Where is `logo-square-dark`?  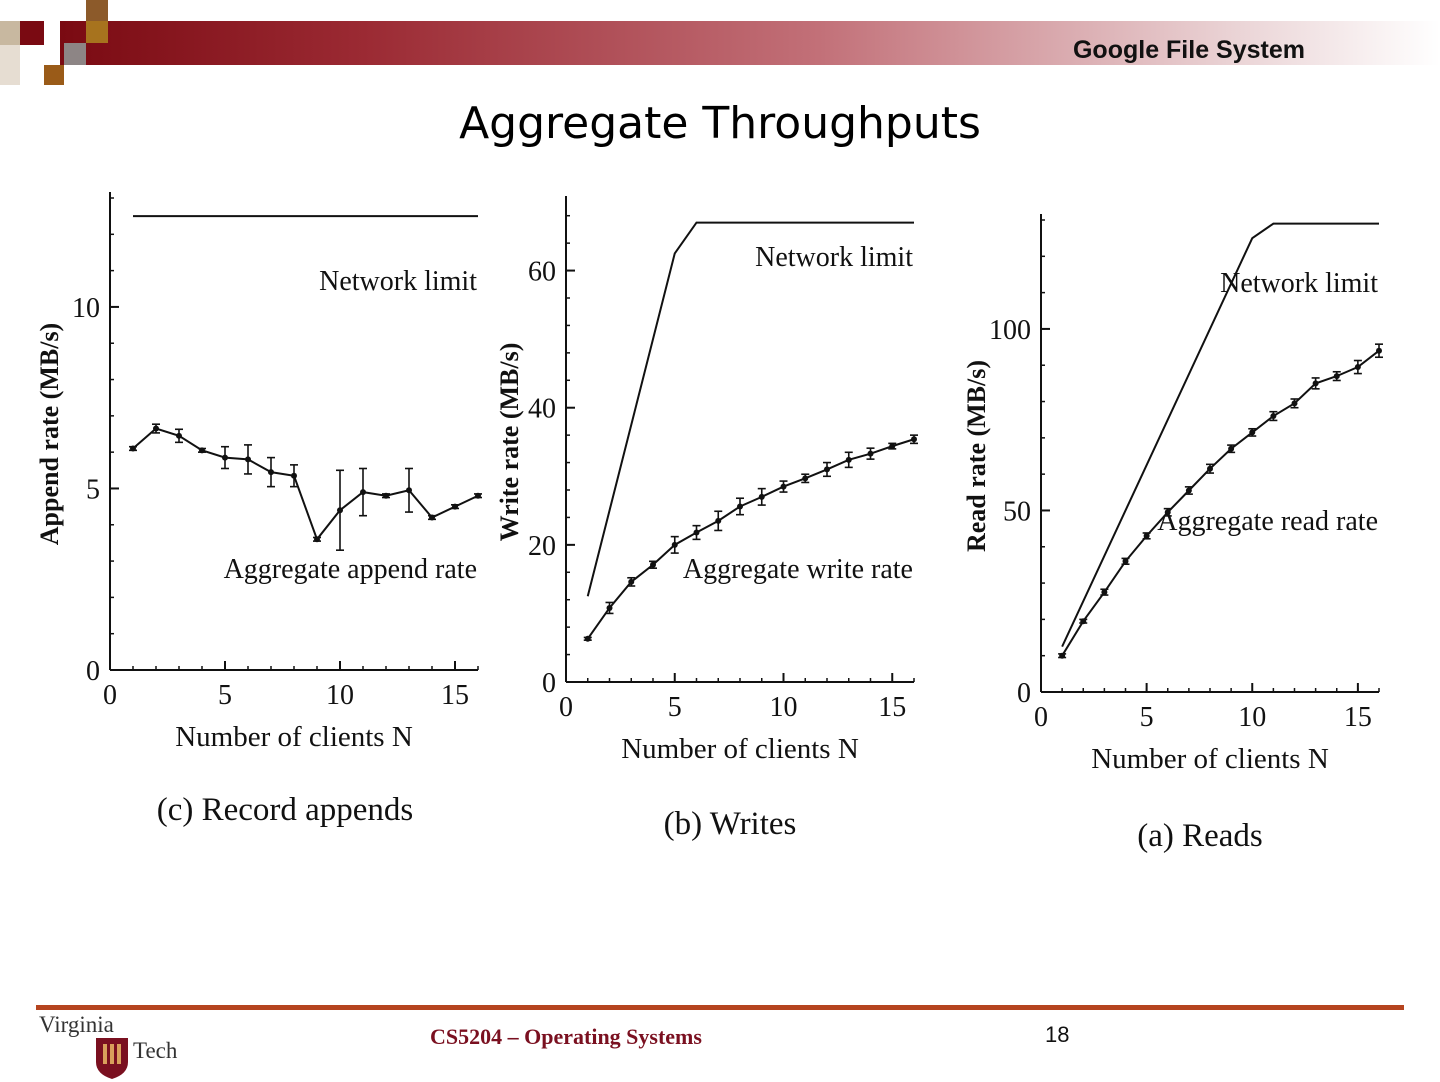
logo-square-dark is located at coordinates (32, 33).